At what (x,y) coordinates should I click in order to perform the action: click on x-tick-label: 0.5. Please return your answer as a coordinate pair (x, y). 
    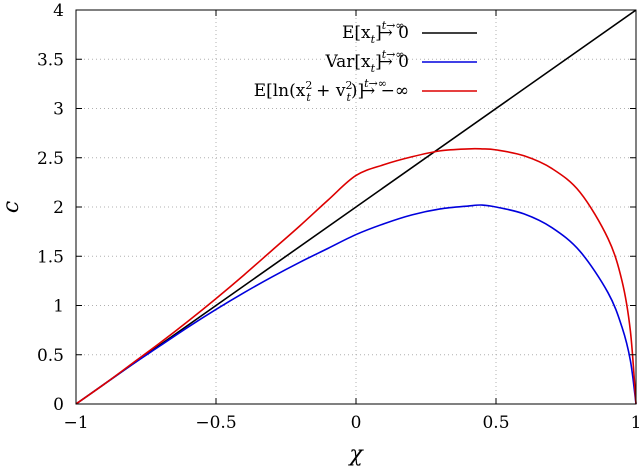
    Looking at the image, I should click on (495, 423).